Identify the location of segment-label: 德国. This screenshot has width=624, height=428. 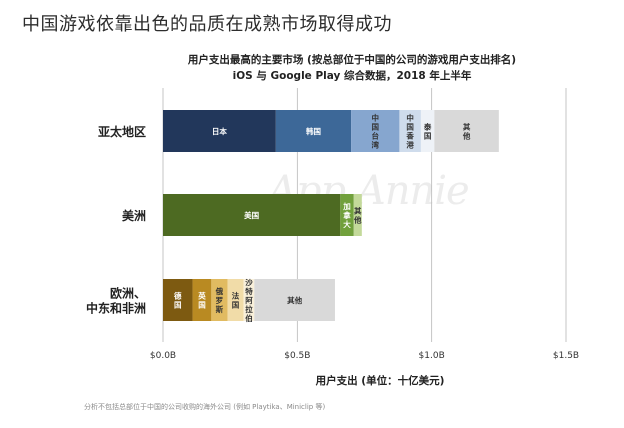
(178, 300).